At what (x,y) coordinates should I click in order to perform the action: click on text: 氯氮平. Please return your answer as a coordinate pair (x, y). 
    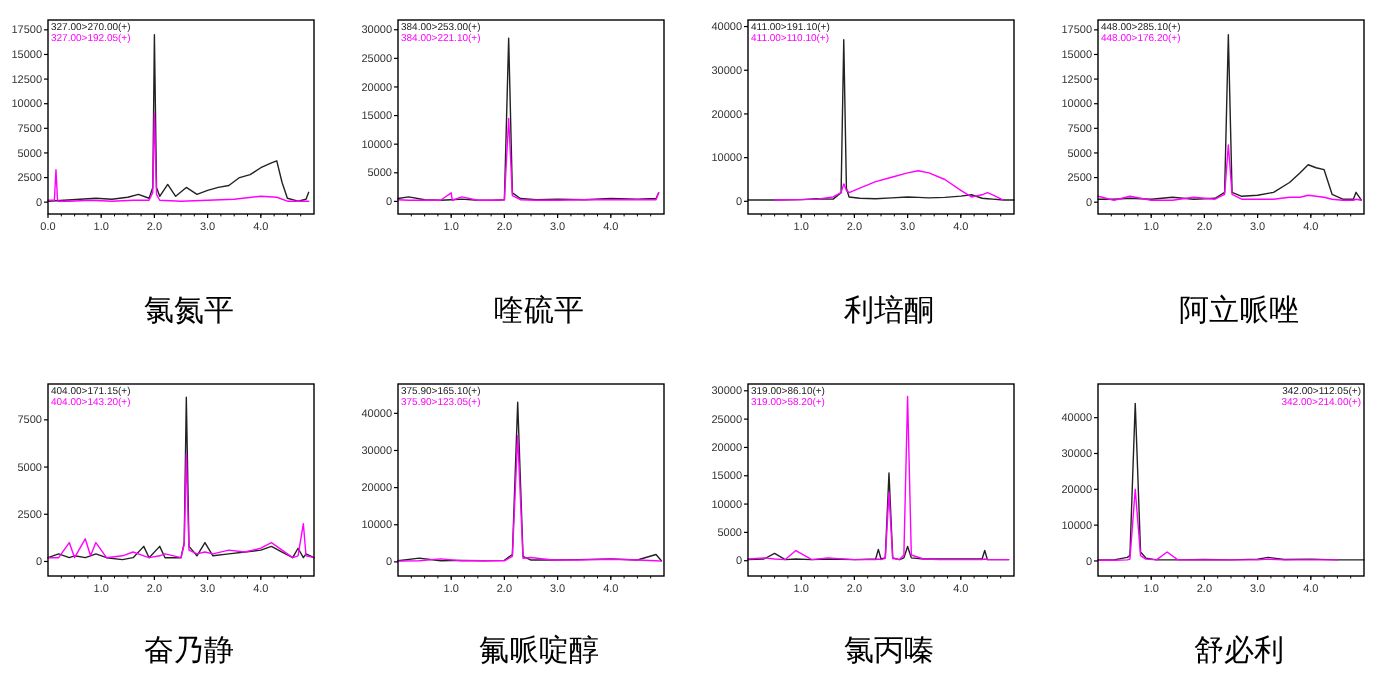
    Looking at the image, I should click on (189, 311).